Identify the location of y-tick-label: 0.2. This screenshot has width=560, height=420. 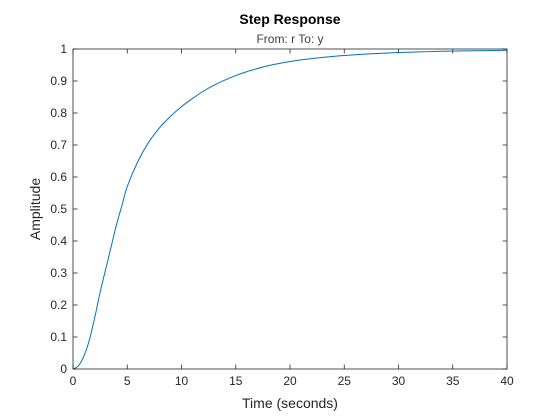
(58, 305).